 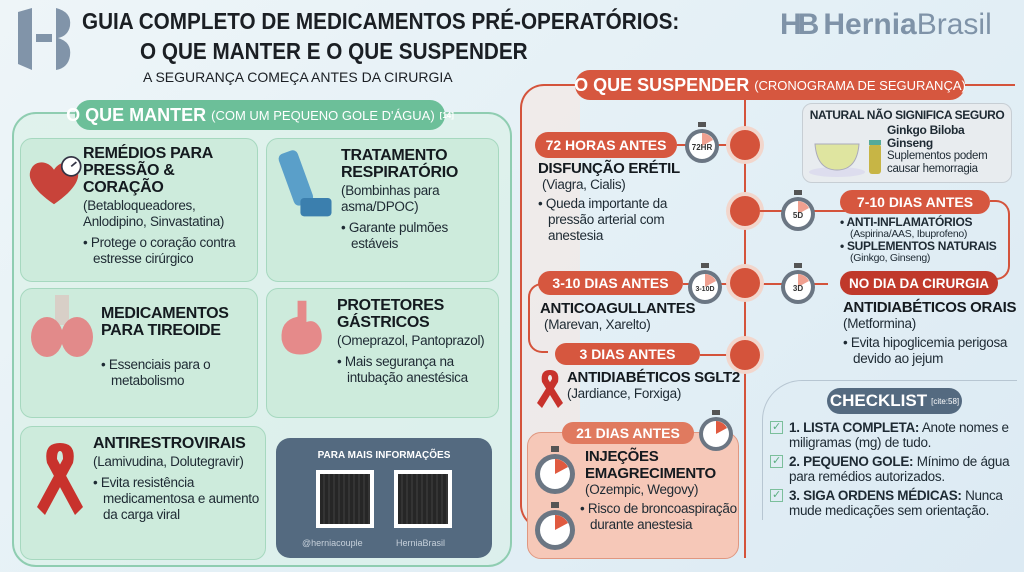 What do you see at coordinates (301, 327) in the screenshot?
I see `stomach-icon` at bounding box center [301, 327].